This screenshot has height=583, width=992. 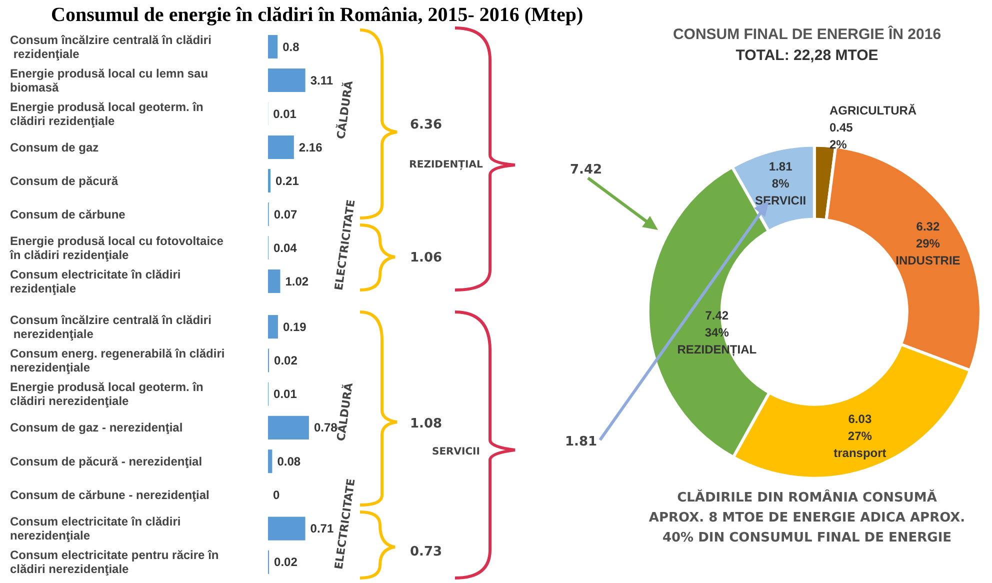 What do you see at coordinates (111, 46) in the screenshot?
I see `y-tick-label: Consum încălzire centrală în clădiri rezidenţiale` at bounding box center [111, 46].